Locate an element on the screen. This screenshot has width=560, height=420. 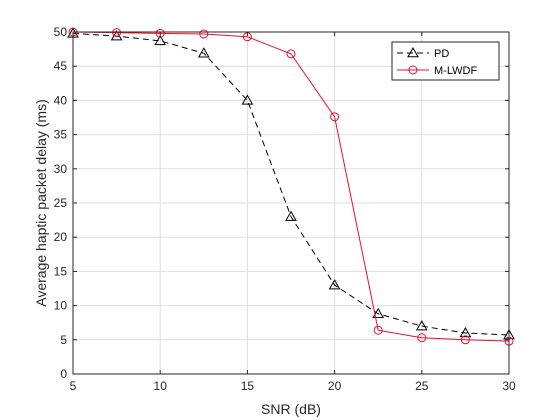
x-tick-label: 25 is located at coordinates (422, 386).